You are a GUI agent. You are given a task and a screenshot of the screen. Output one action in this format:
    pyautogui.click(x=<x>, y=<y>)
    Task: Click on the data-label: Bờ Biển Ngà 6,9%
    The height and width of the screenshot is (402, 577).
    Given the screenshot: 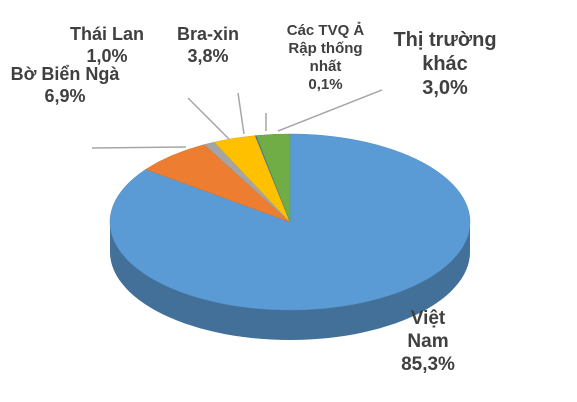 What is the action you would take?
    pyautogui.click(x=65, y=85)
    